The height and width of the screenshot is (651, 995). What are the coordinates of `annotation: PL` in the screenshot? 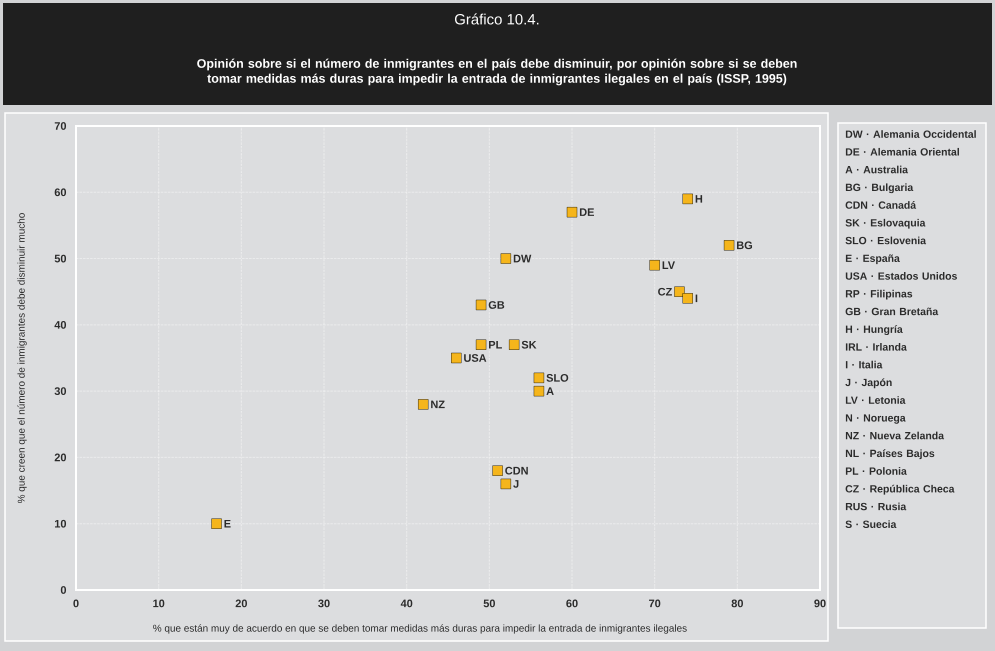 It's located at (495, 344).